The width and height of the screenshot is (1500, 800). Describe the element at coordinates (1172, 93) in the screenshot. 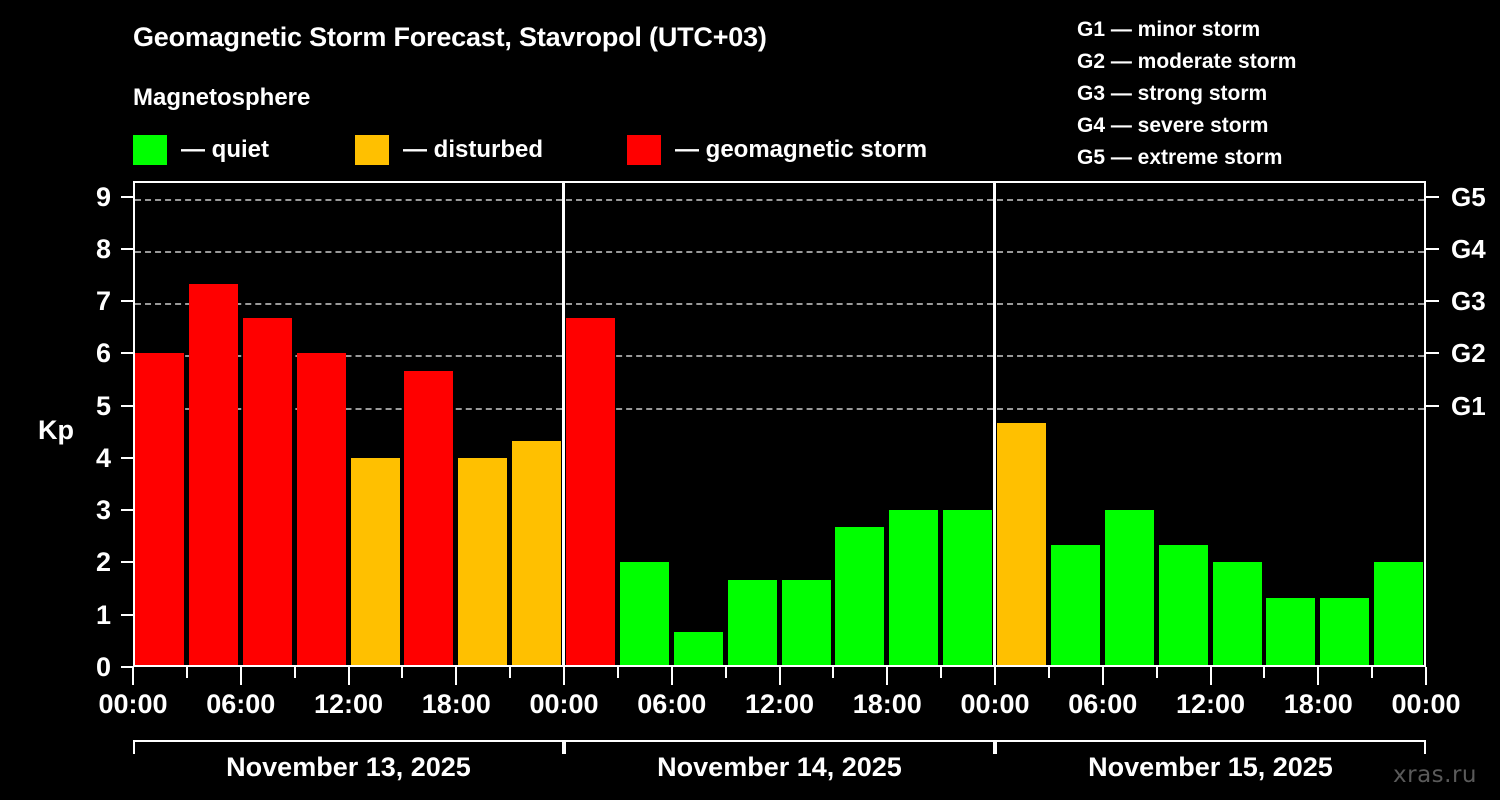

I see `g-scale-row-3: G3 — strong storm` at that location.